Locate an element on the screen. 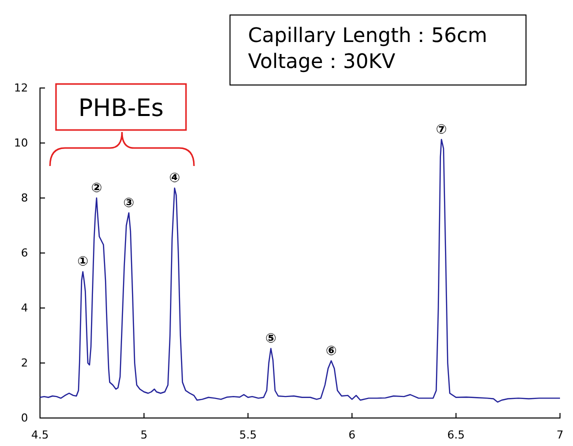  x-tick-label: 4.5 is located at coordinates (40, 435).